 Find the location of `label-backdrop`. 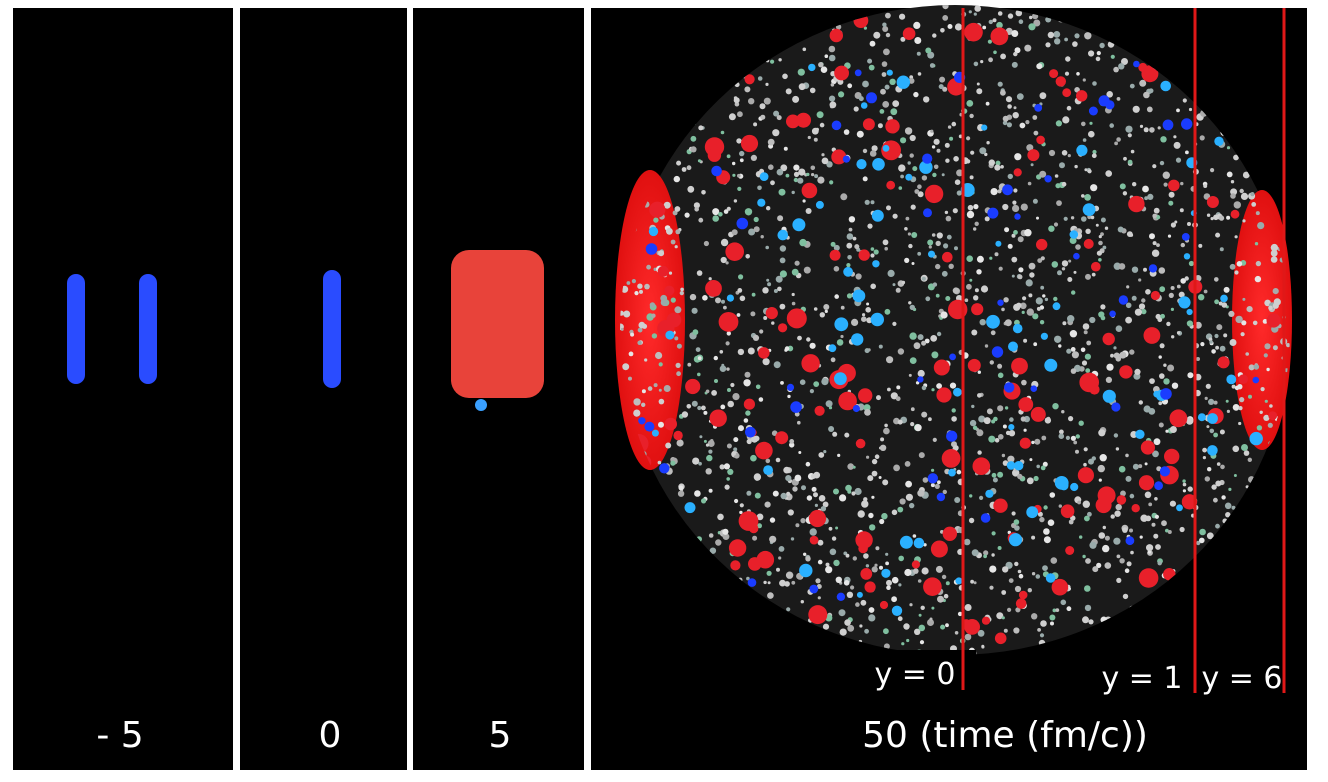

label-backdrop is located at coordinates (919, 671).